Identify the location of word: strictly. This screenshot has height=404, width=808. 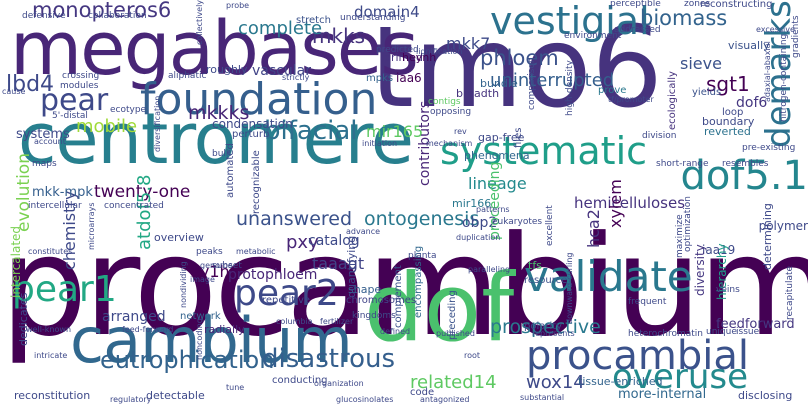
(296, 77).